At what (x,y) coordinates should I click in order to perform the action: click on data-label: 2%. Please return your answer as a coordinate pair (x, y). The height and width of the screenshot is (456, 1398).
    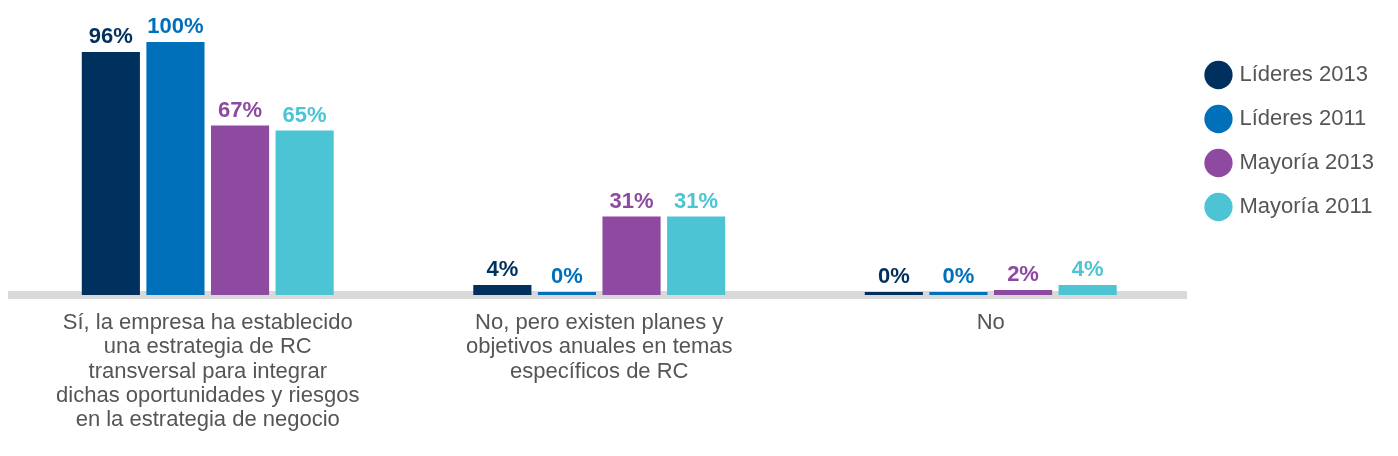
    Looking at the image, I should click on (1023, 273).